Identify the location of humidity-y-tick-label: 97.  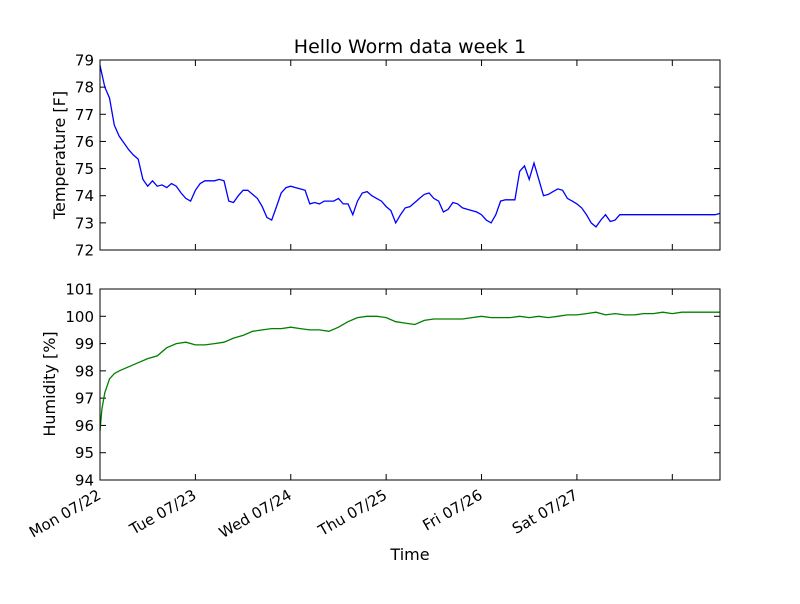
(84, 399).